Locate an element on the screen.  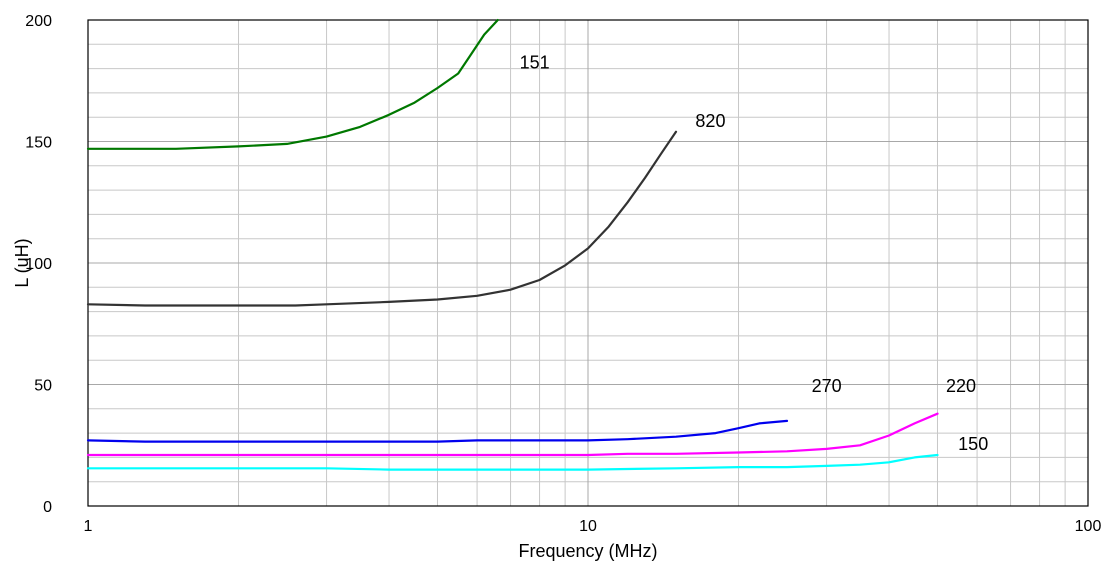
y-tick-labels: 0 50 100 150 200 is located at coordinates (38, 264).